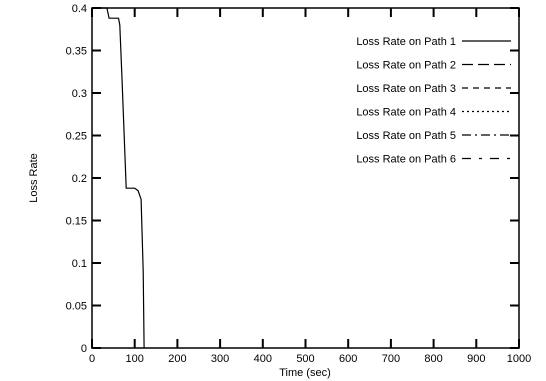  I want to click on x-axis-label: Time (sec), so click(305, 373).